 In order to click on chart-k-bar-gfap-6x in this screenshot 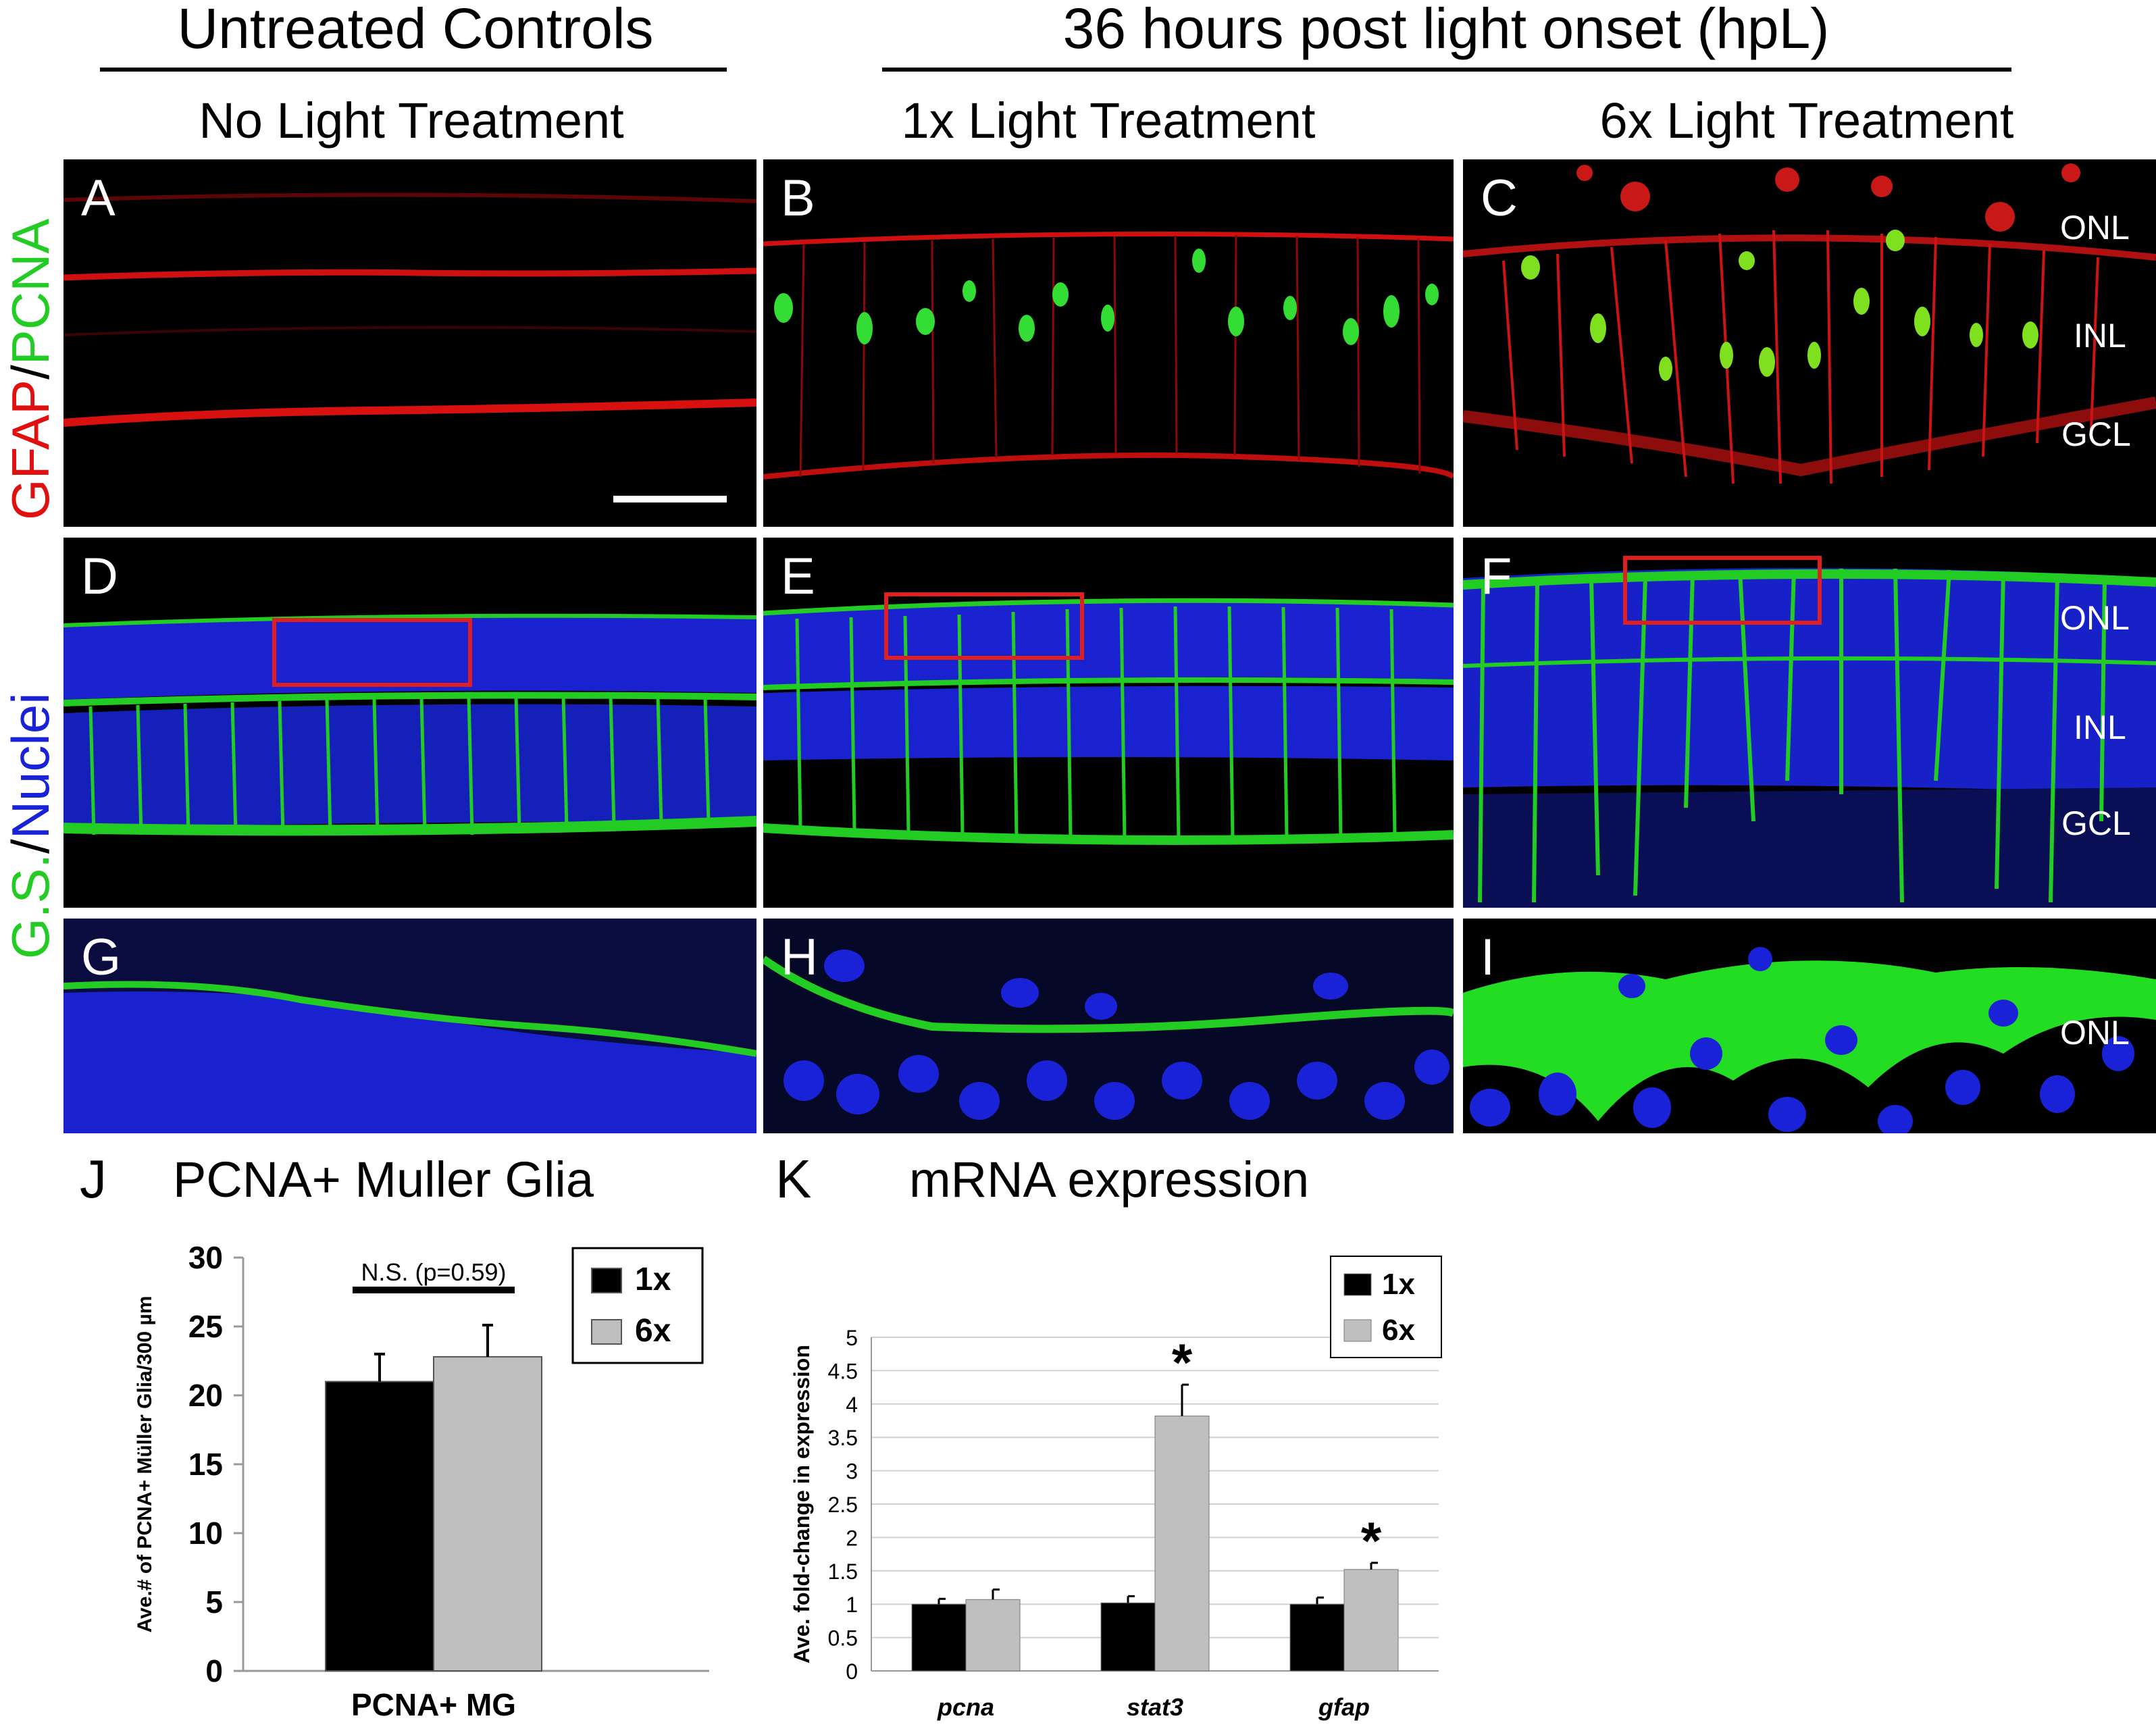, I will do `click(1371, 1620)`.